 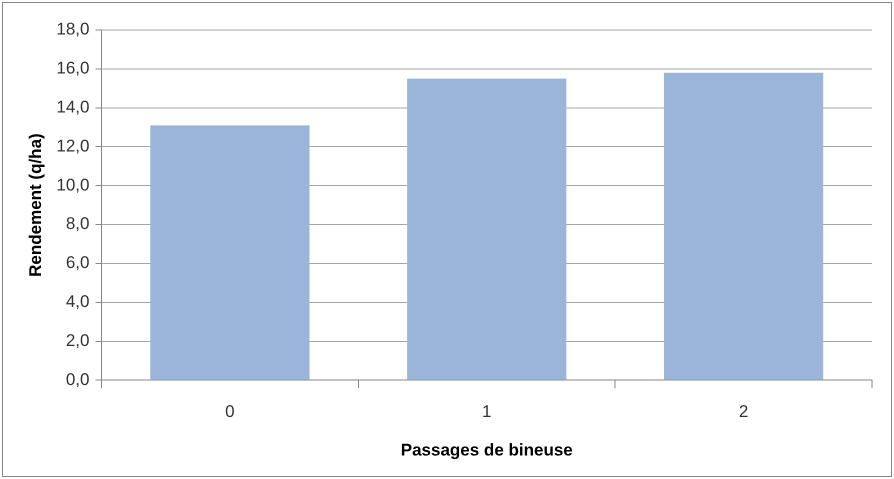 What do you see at coordinates (78, 262) in the screenshot?
I see `y-tick-label: 6,0` at bounding box center [78, 262].